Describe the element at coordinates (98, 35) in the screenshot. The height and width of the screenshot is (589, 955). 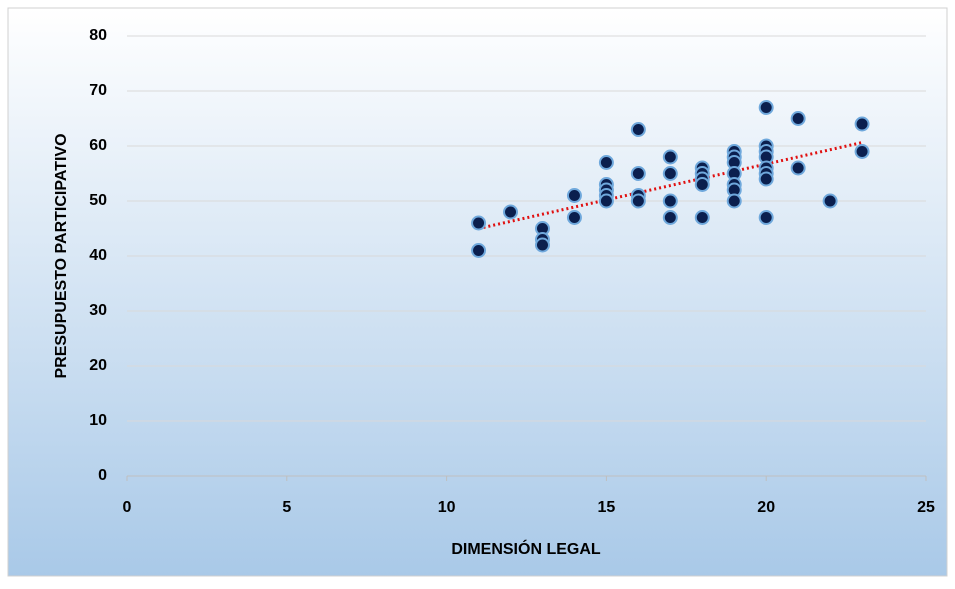
I see `y-tick-label: 80` at that location.